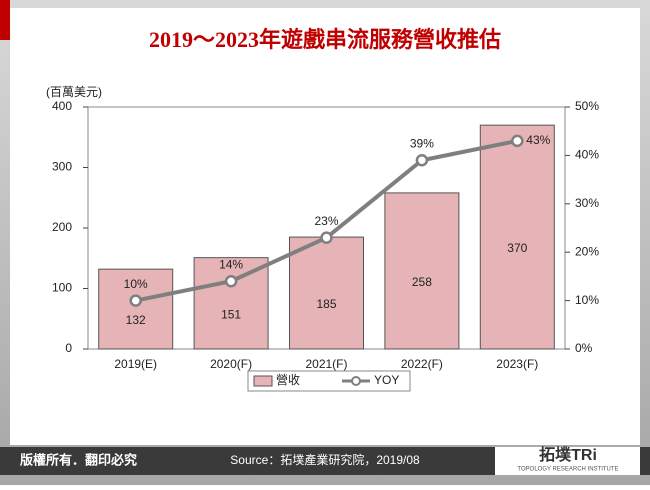 The width and height of the screenshot is (650, 490). What do you see at coordinates (422, 143) in the screenshot?
I see `line-value-label: 39%` at bounding box center [422, 143].